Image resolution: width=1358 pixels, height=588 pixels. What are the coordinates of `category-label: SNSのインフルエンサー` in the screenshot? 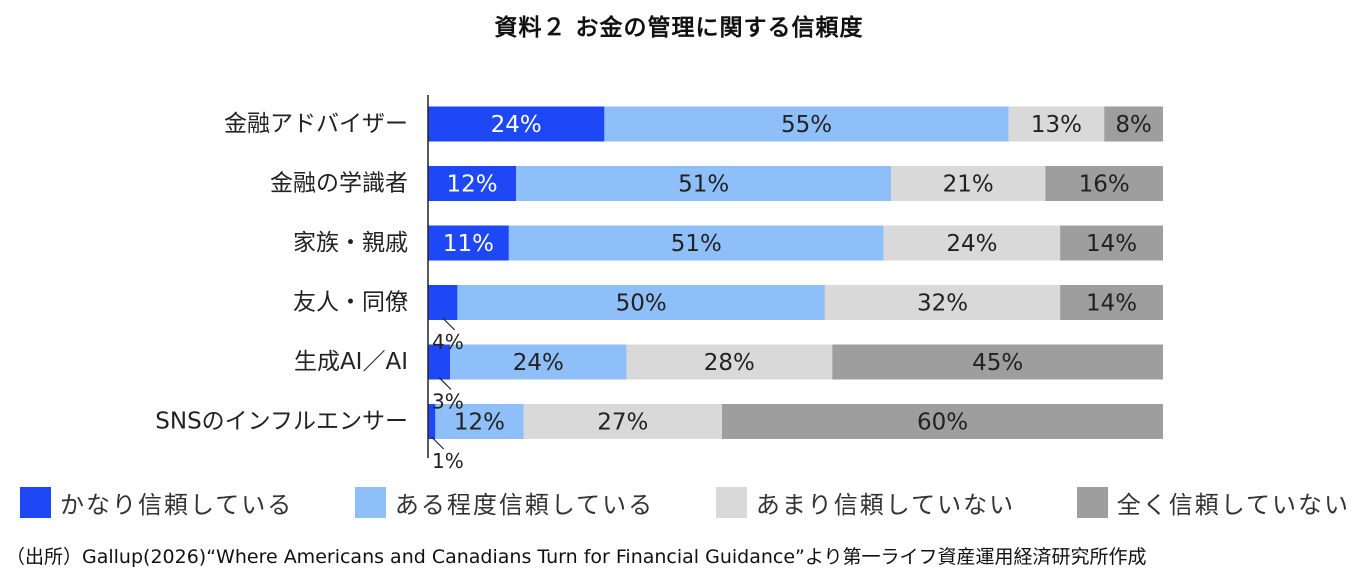 It's located at (281, 422).